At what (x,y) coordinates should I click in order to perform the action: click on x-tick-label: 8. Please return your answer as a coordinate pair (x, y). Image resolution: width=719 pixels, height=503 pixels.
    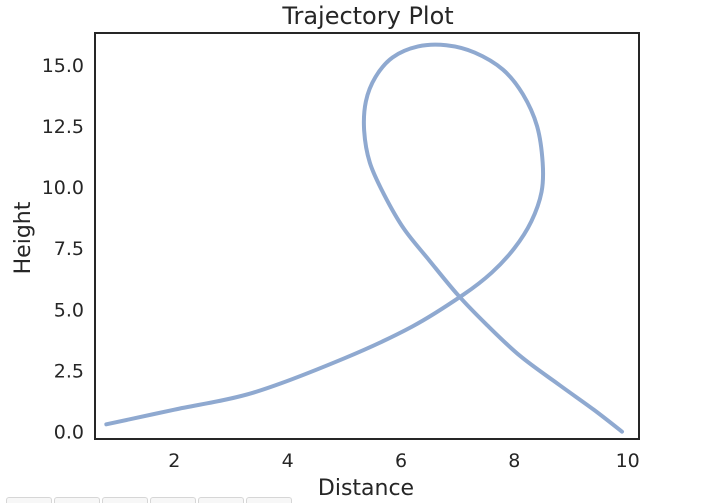
    Looking at the image, I should click on (514, 461).